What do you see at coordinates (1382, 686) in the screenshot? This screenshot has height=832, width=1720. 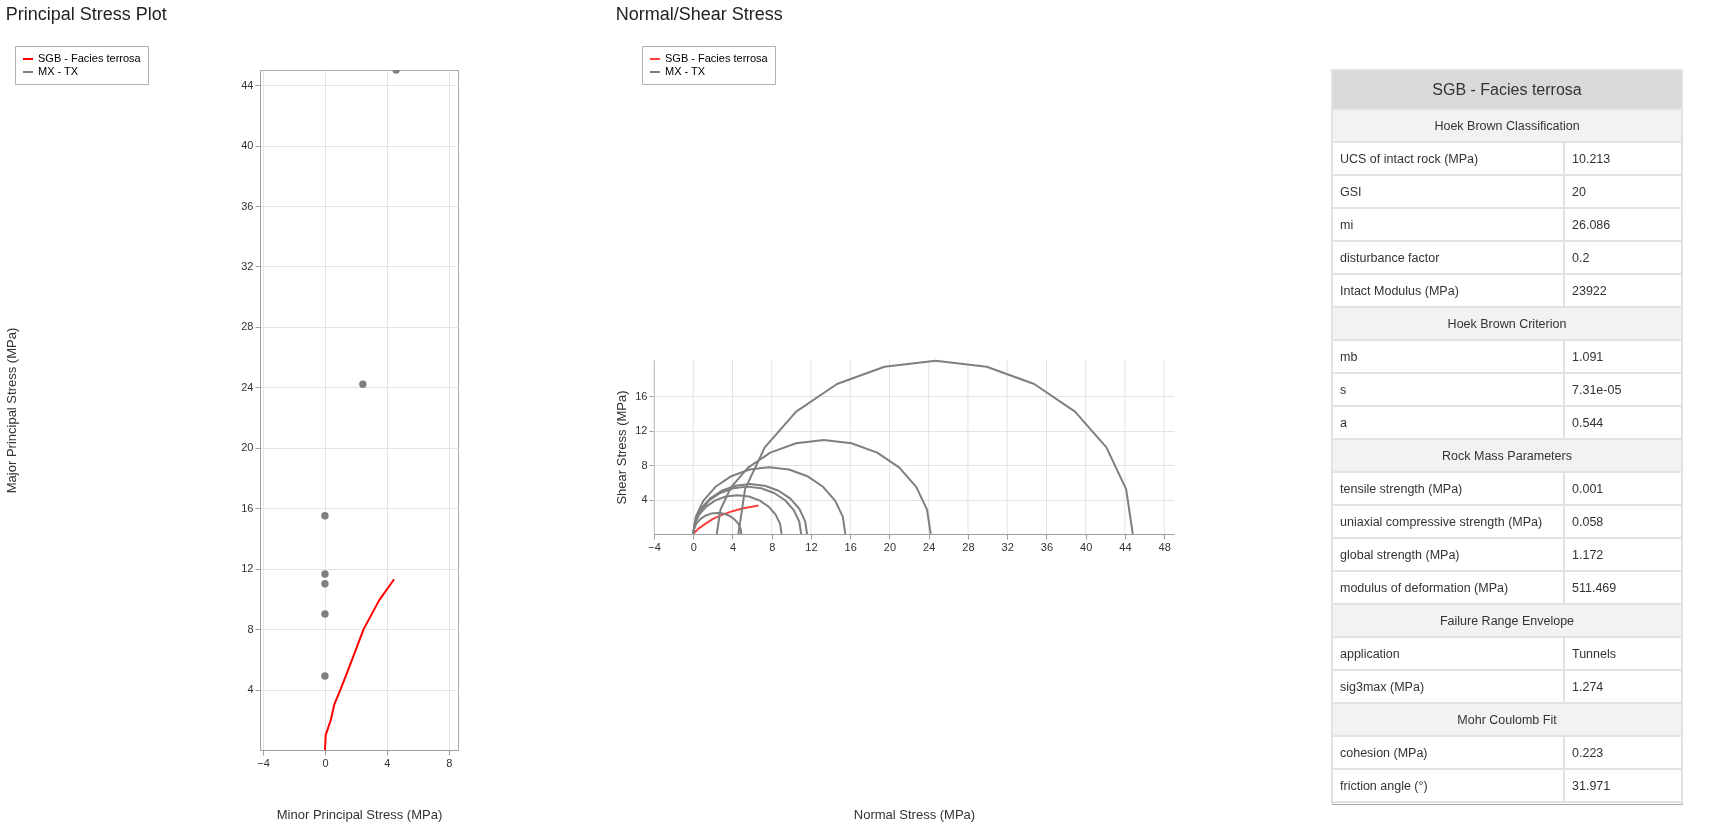 I see `category-label: sig3max (MPa)` at bounding box center [1382, 686].